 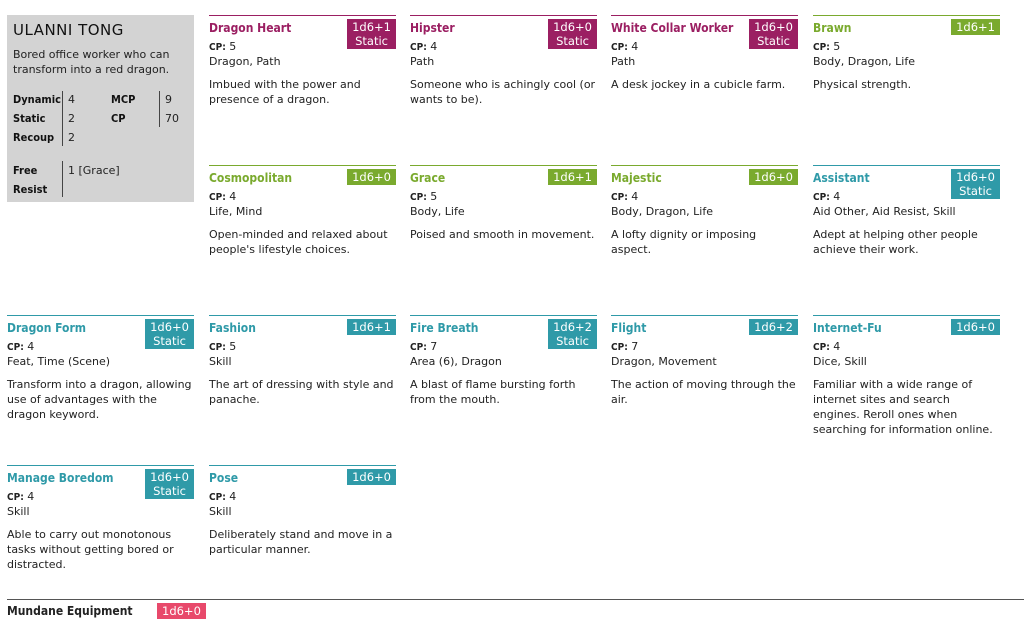 What do you see at coordinates (840, 361) in the screenshot?
I see `card-keywords: Dice, Skill` at bounding box center [840, 361].